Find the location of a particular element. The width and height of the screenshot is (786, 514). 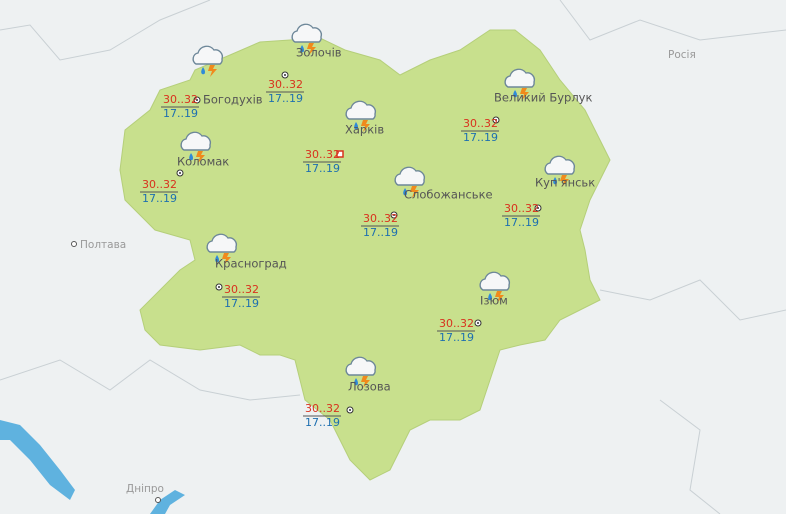

city-label: Полтава is located at coordinates (103, 245).